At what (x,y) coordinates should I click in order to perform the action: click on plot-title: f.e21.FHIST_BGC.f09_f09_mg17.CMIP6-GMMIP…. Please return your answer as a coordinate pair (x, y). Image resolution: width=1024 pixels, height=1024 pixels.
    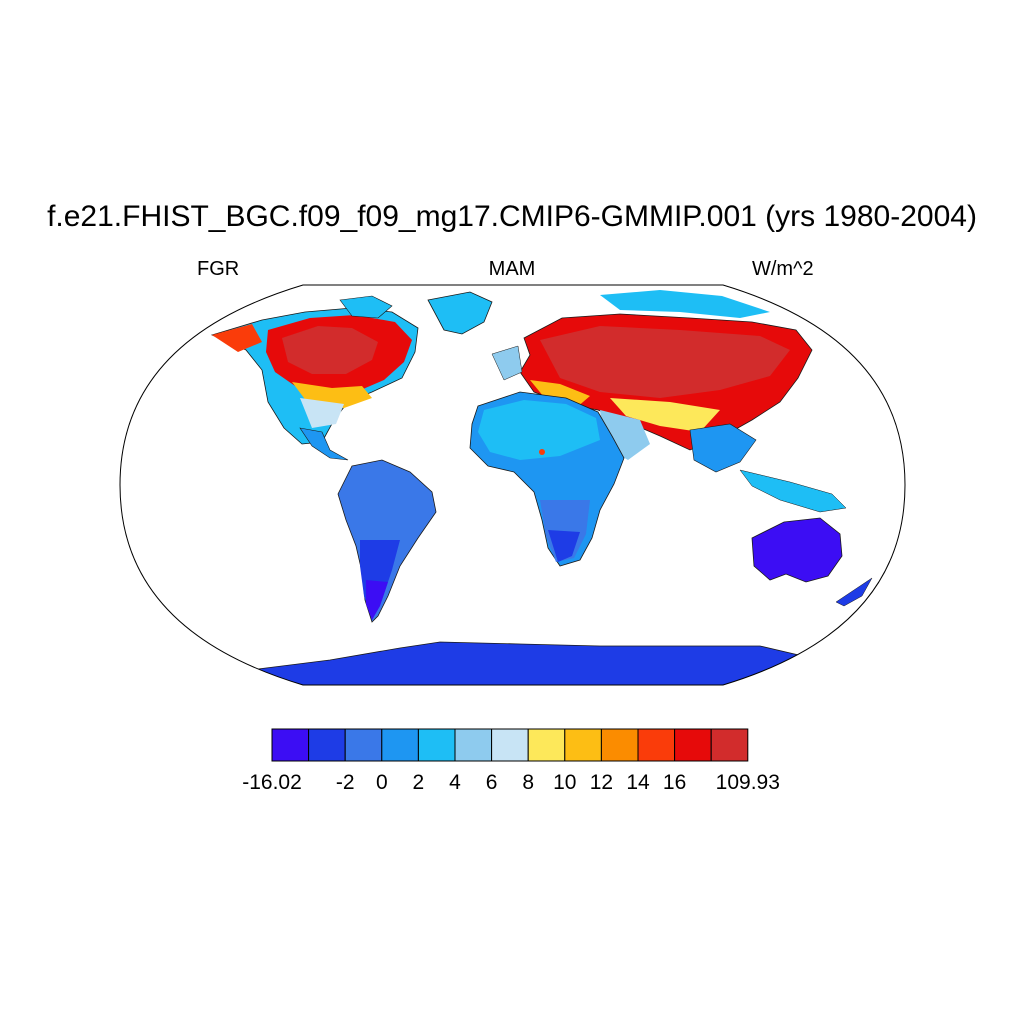
    Looking at the image, I should click on (512, 216).